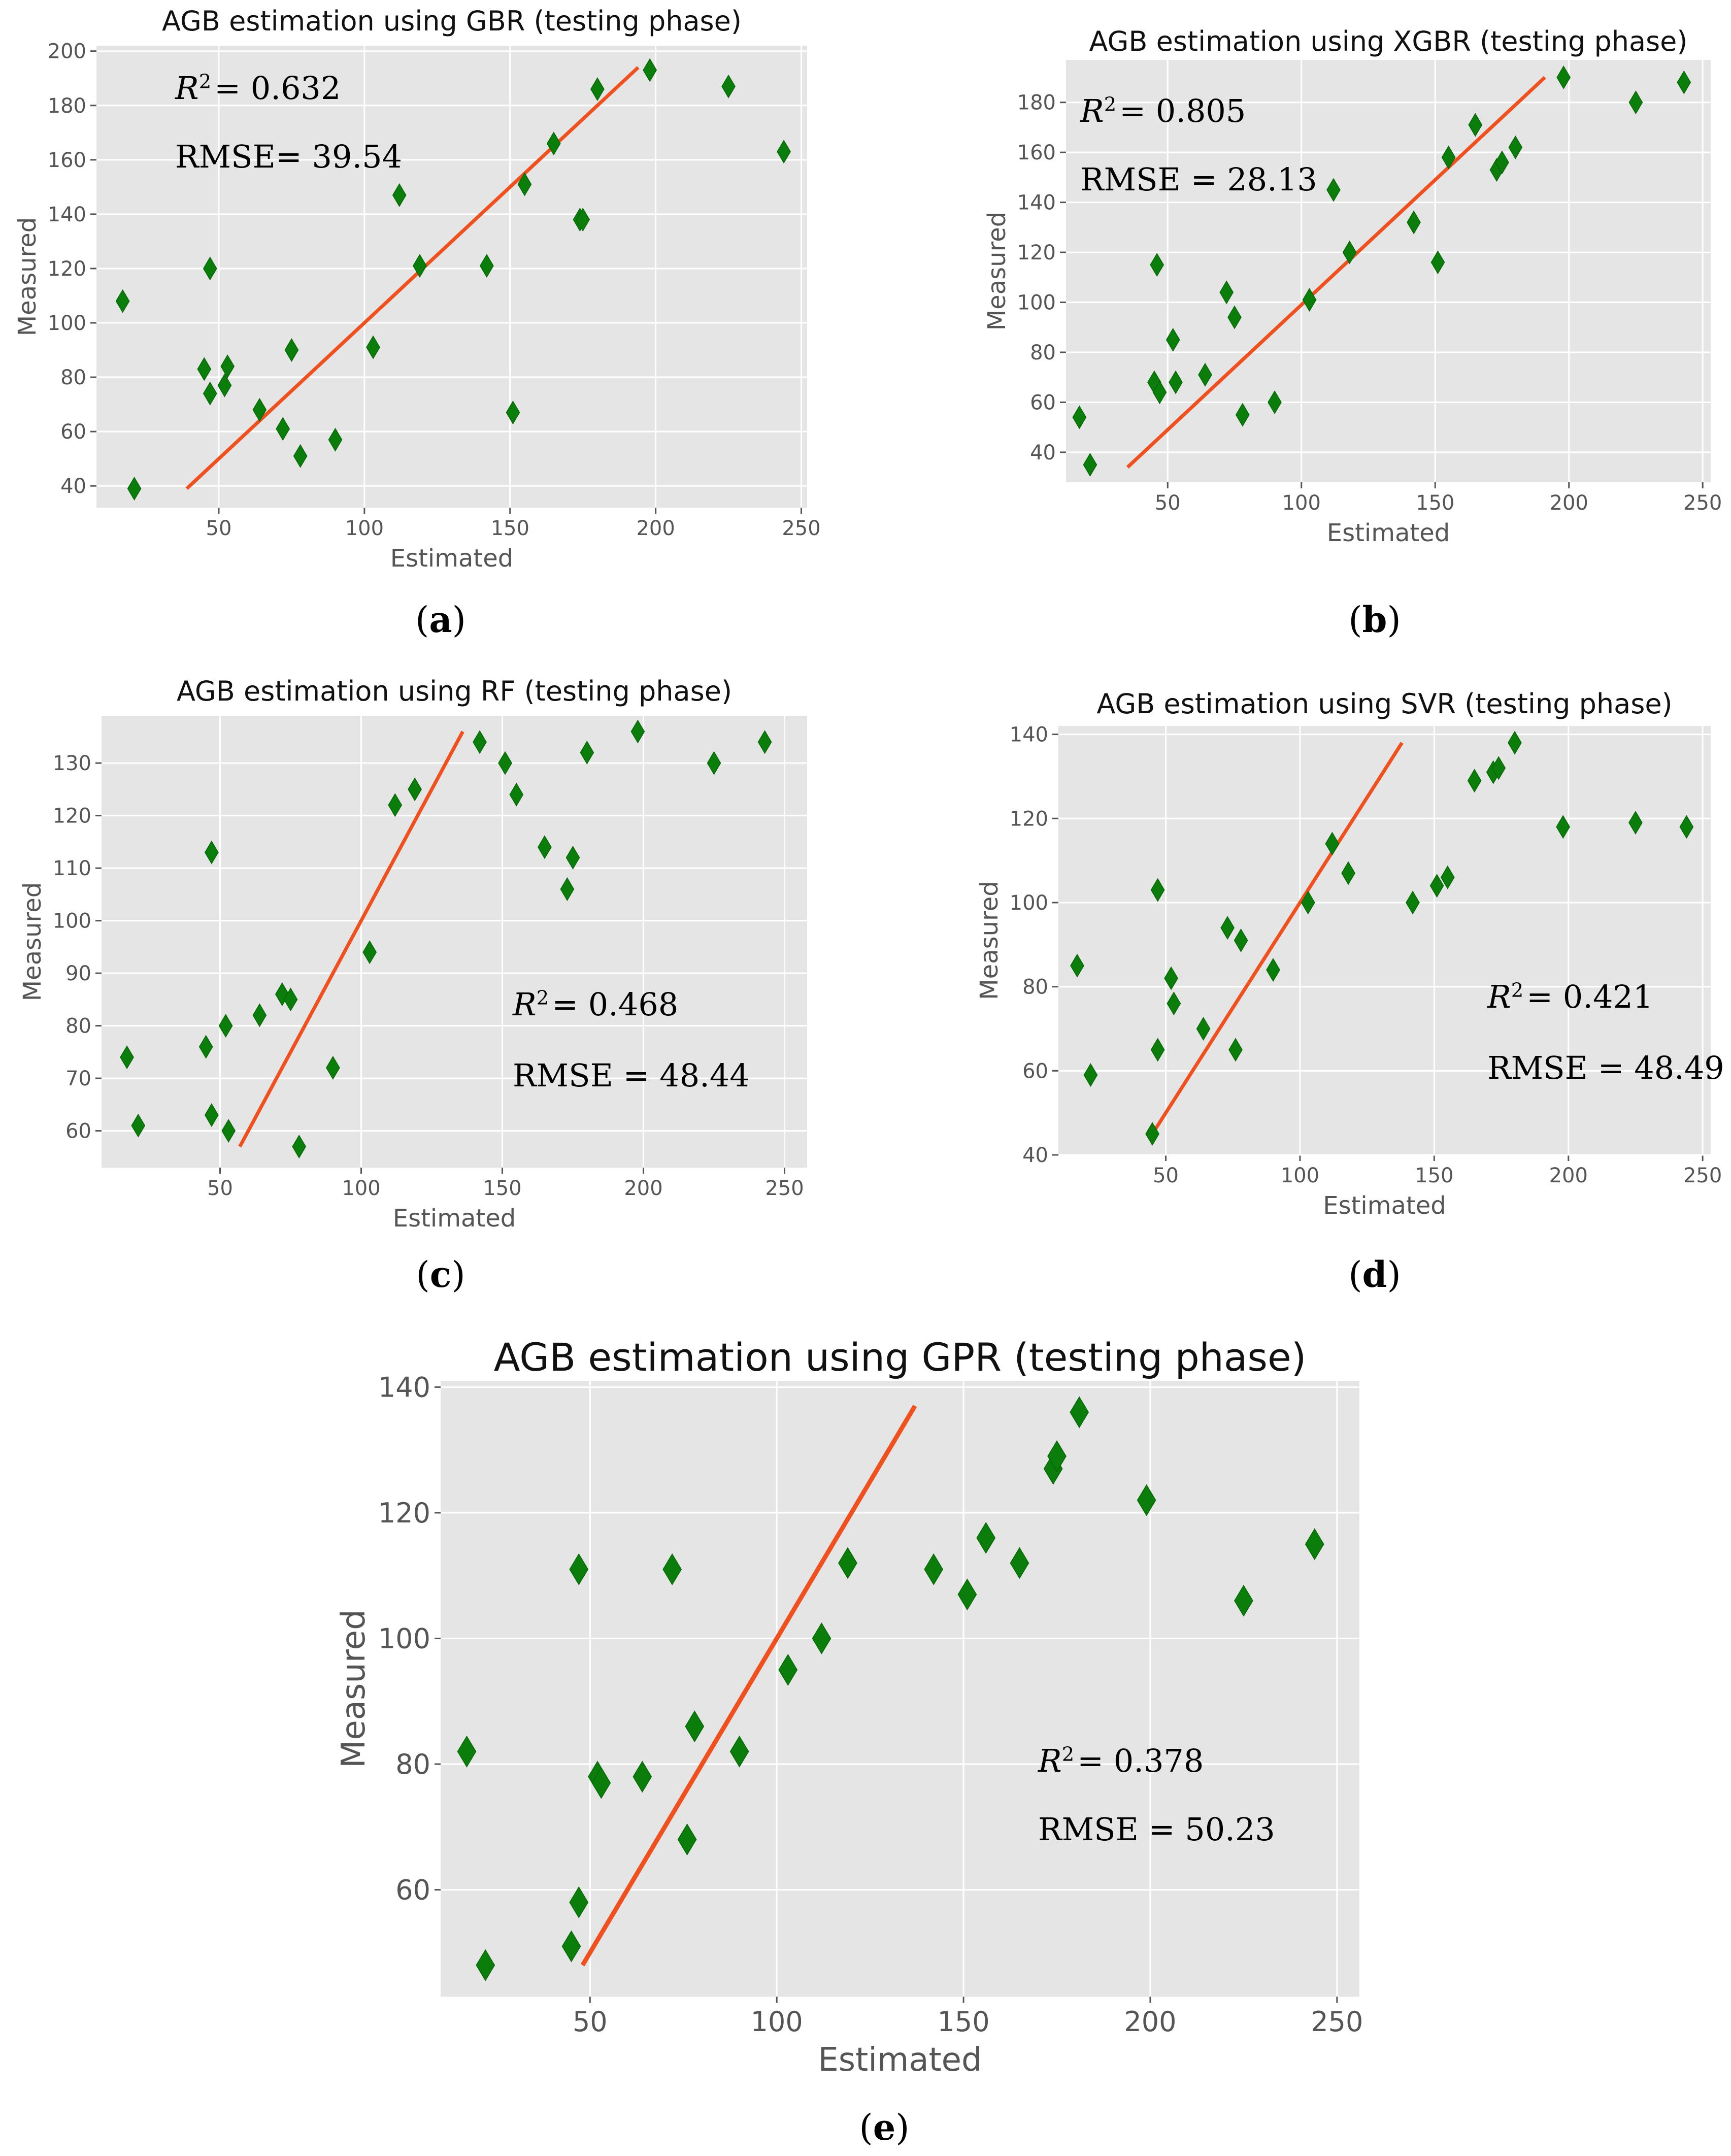 This screenshot has width=1731, height=2156. I want to click on x-axis-label: Estimated, so click(900, 2060).